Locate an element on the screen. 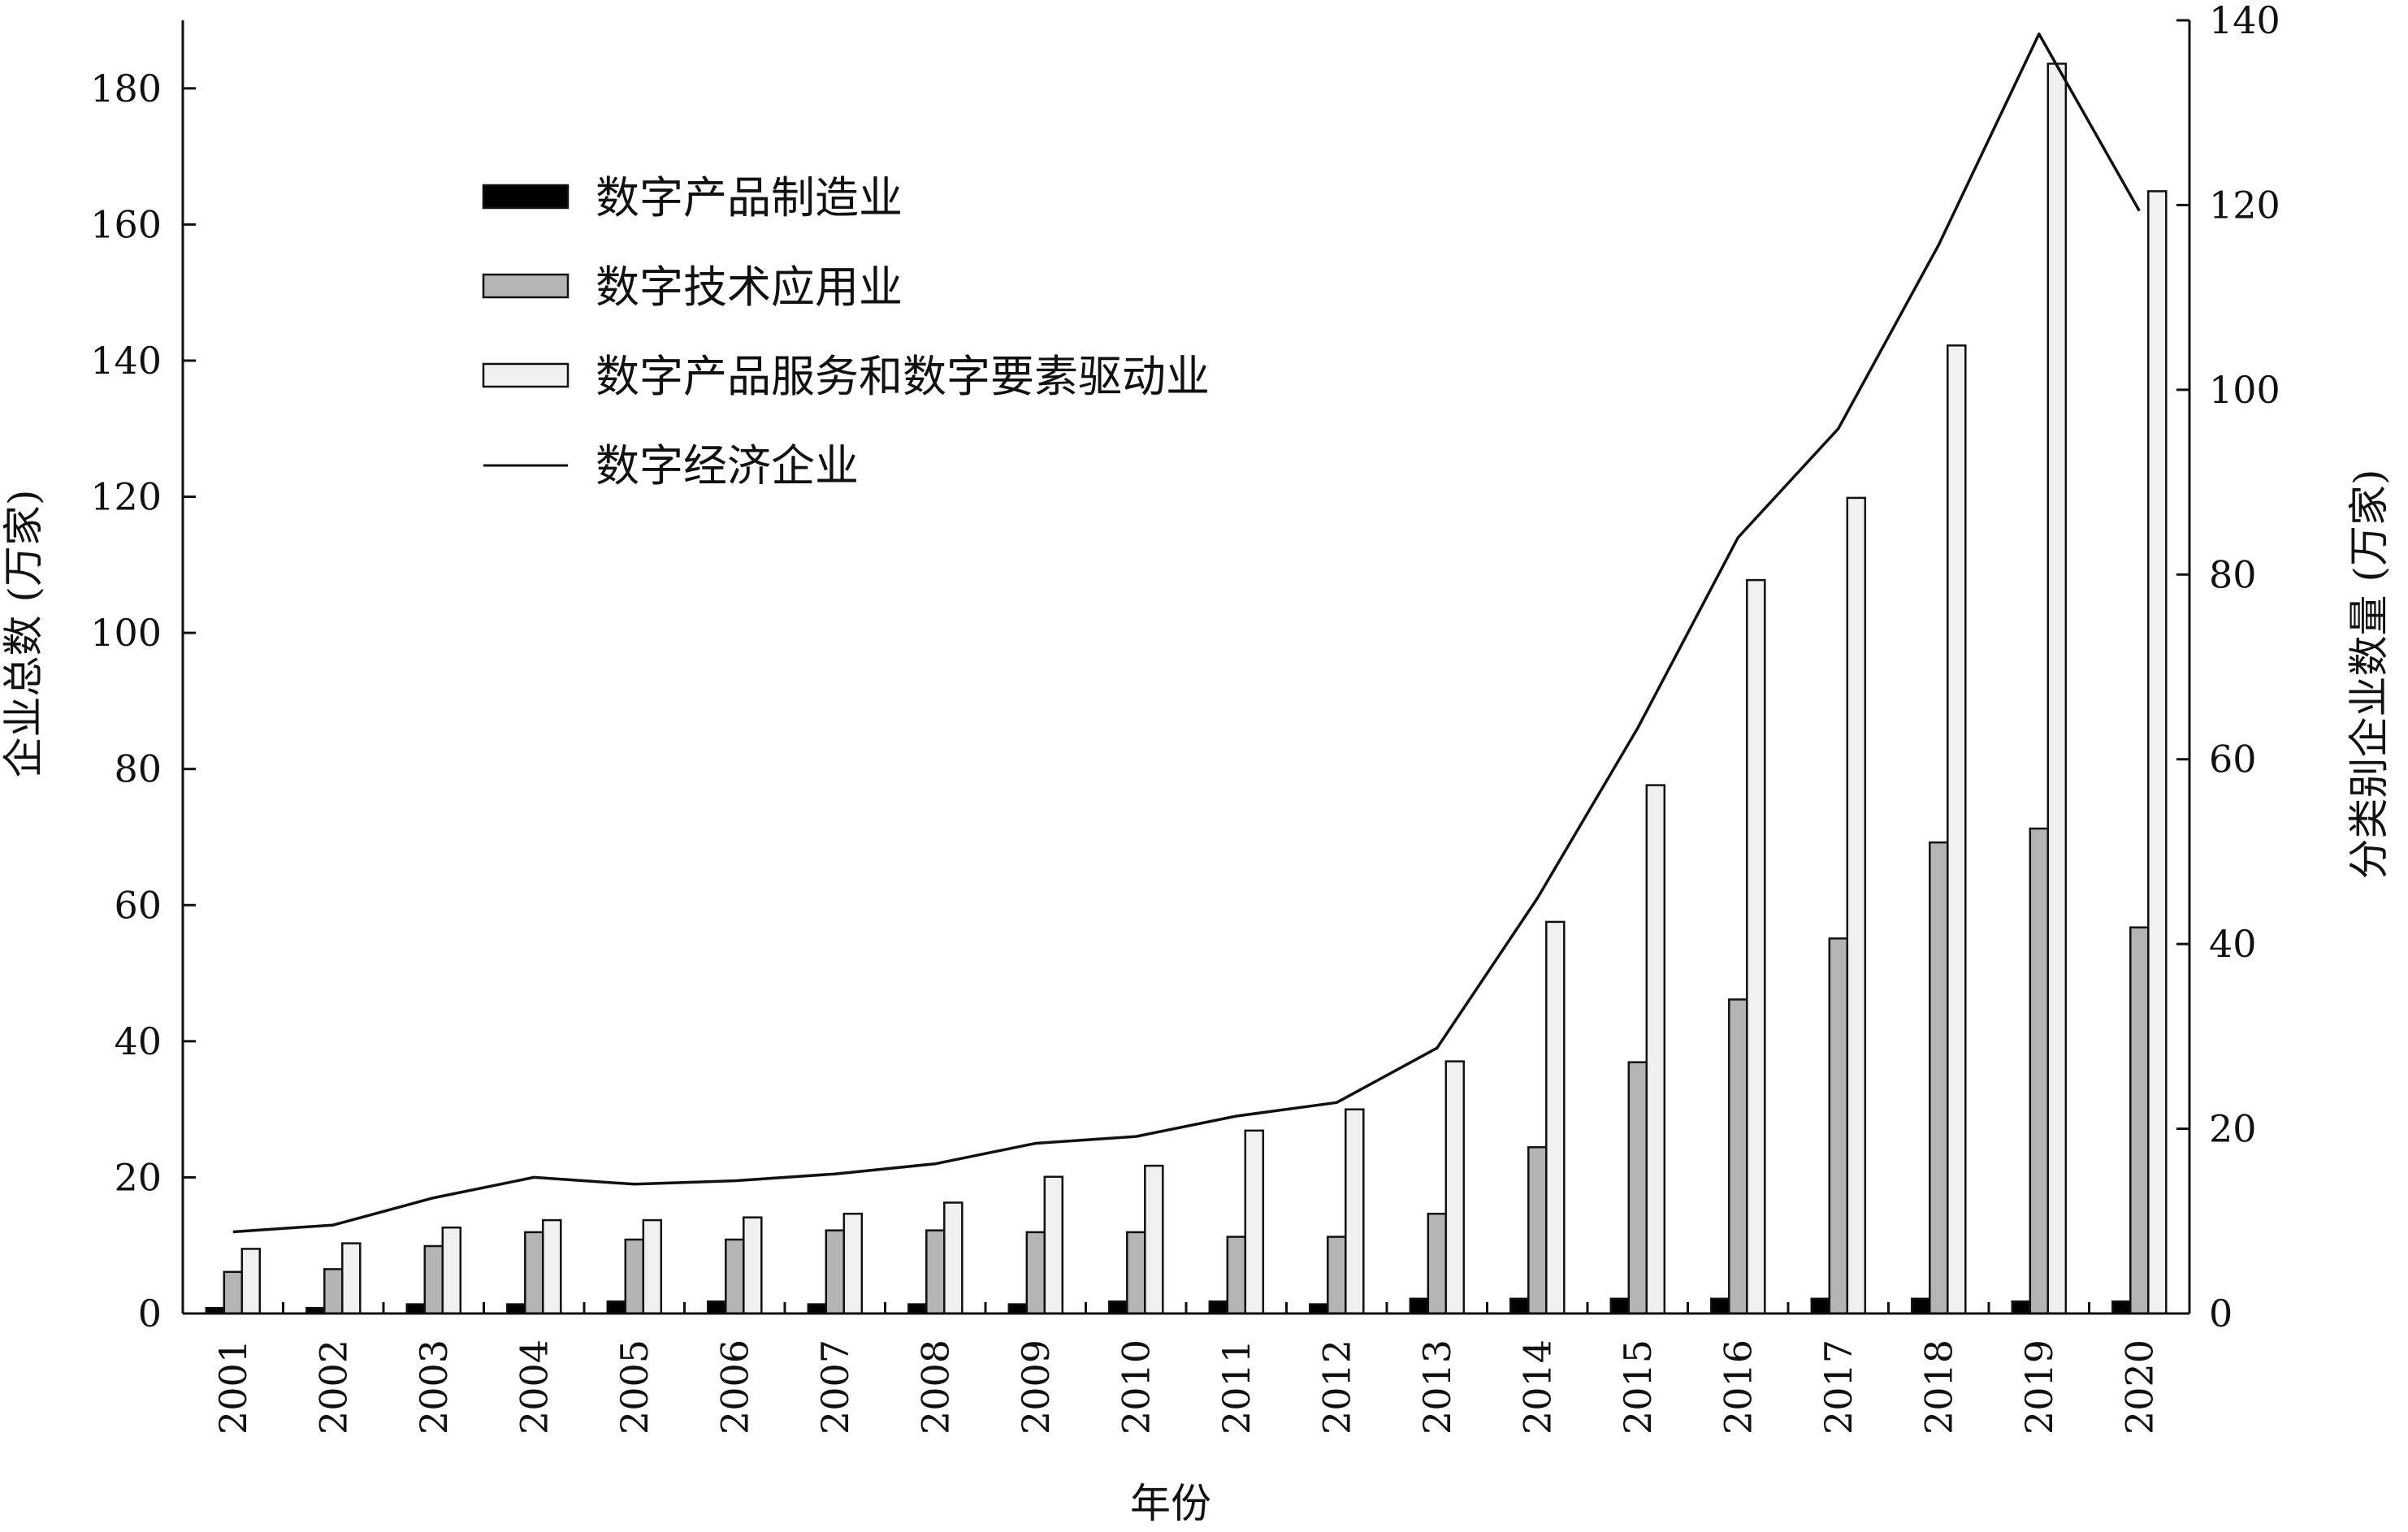  bar-1-2019 is located at coordinates (2021, 1308).